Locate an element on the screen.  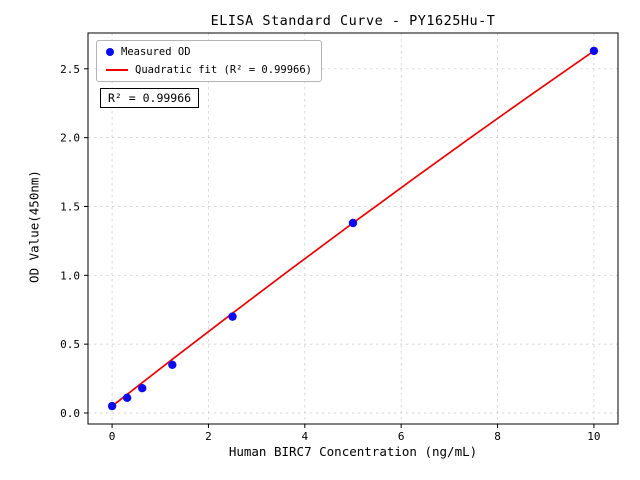
x-tick-label: 8 is located at coordinates (497, 436).